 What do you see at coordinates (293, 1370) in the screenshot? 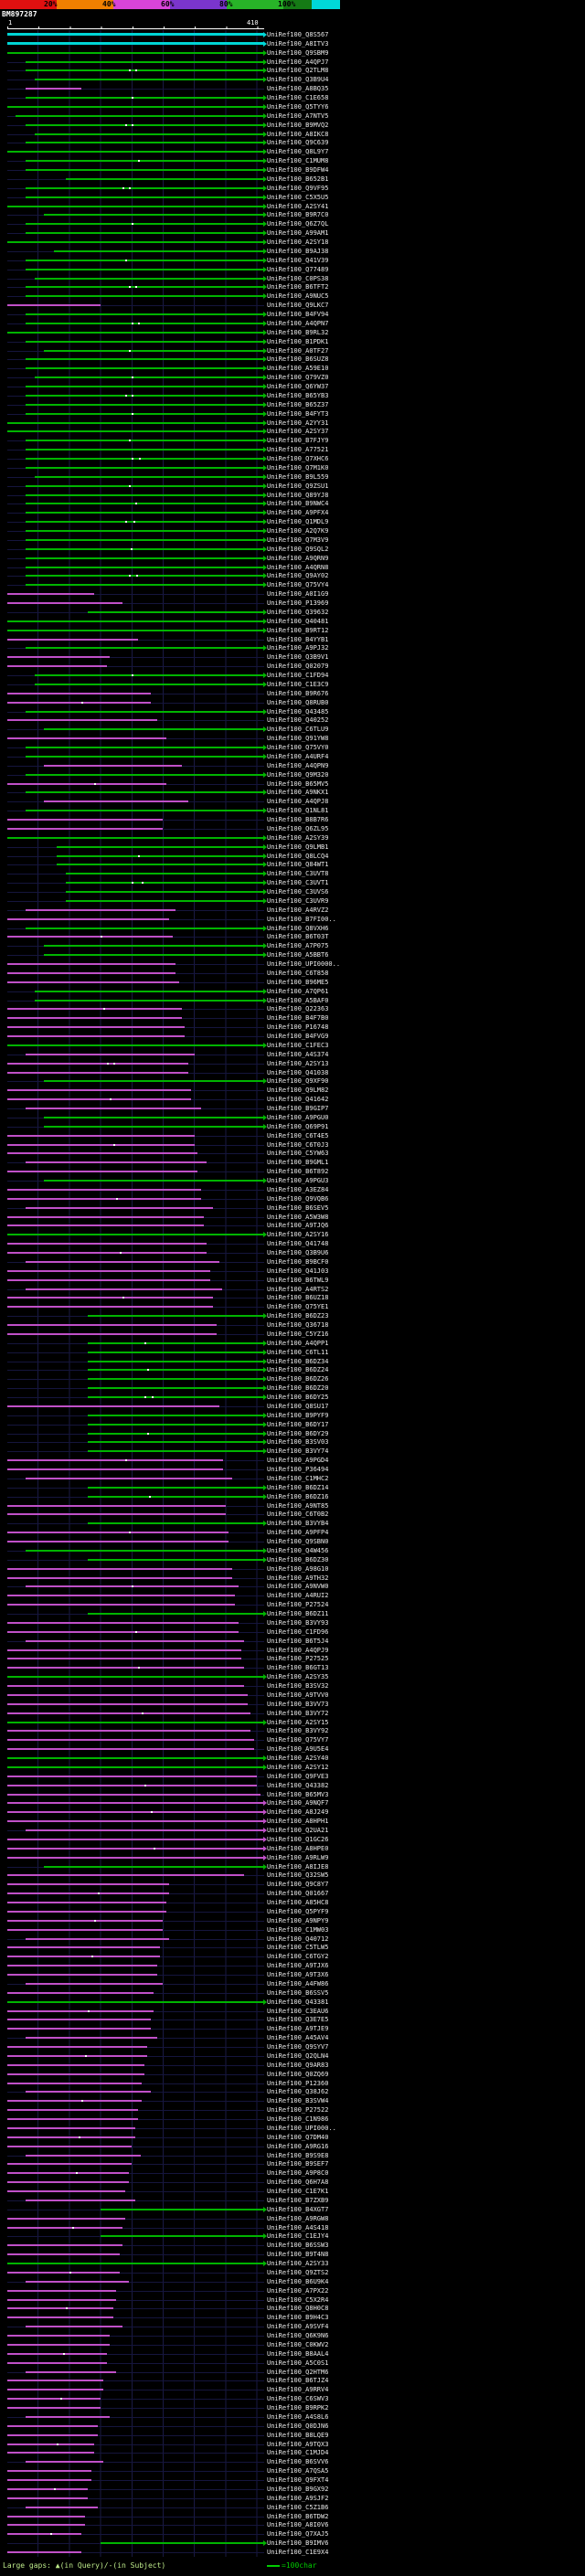
I see `hit-row: UniRef100_B6DZ24` at bounding box center [293, 1370].